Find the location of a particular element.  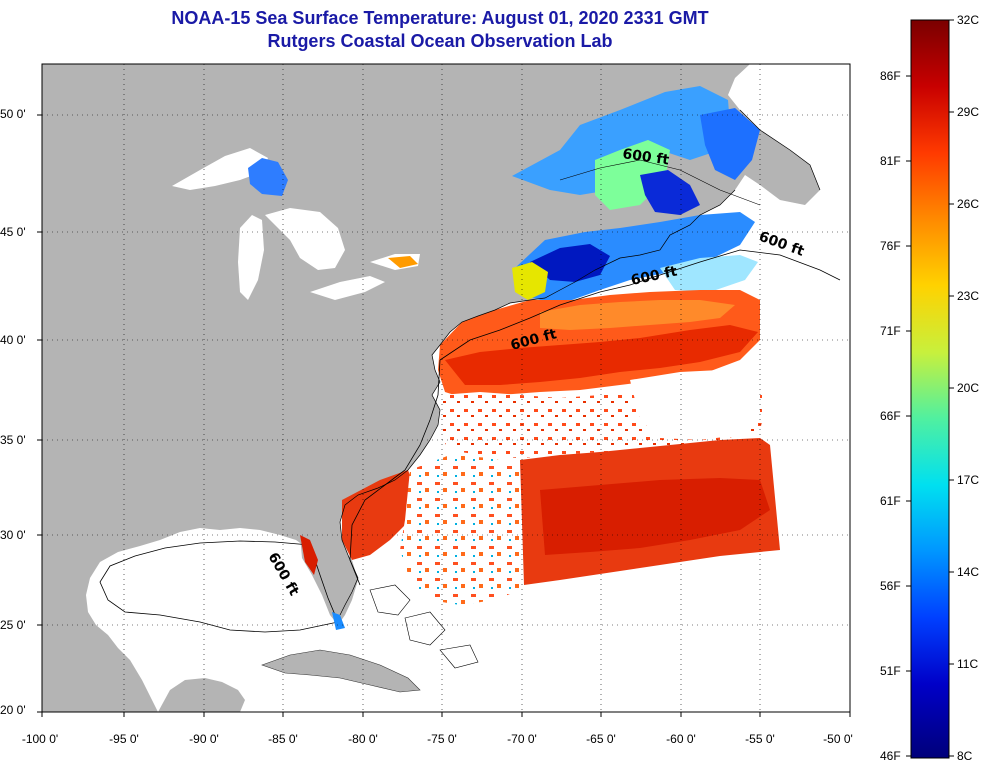

lon-label-80: -80 0' is located at coordinates (363, 739).